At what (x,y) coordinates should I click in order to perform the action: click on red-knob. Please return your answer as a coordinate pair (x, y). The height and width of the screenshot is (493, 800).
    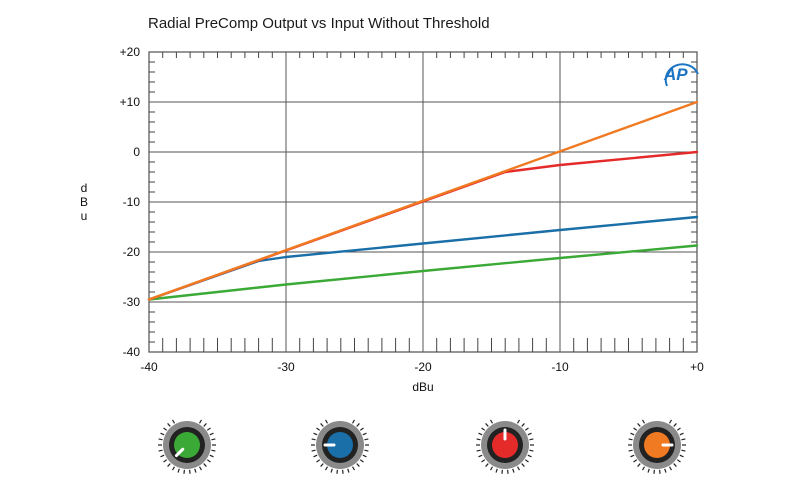
    Looking at the image, I should click on (505, 446).